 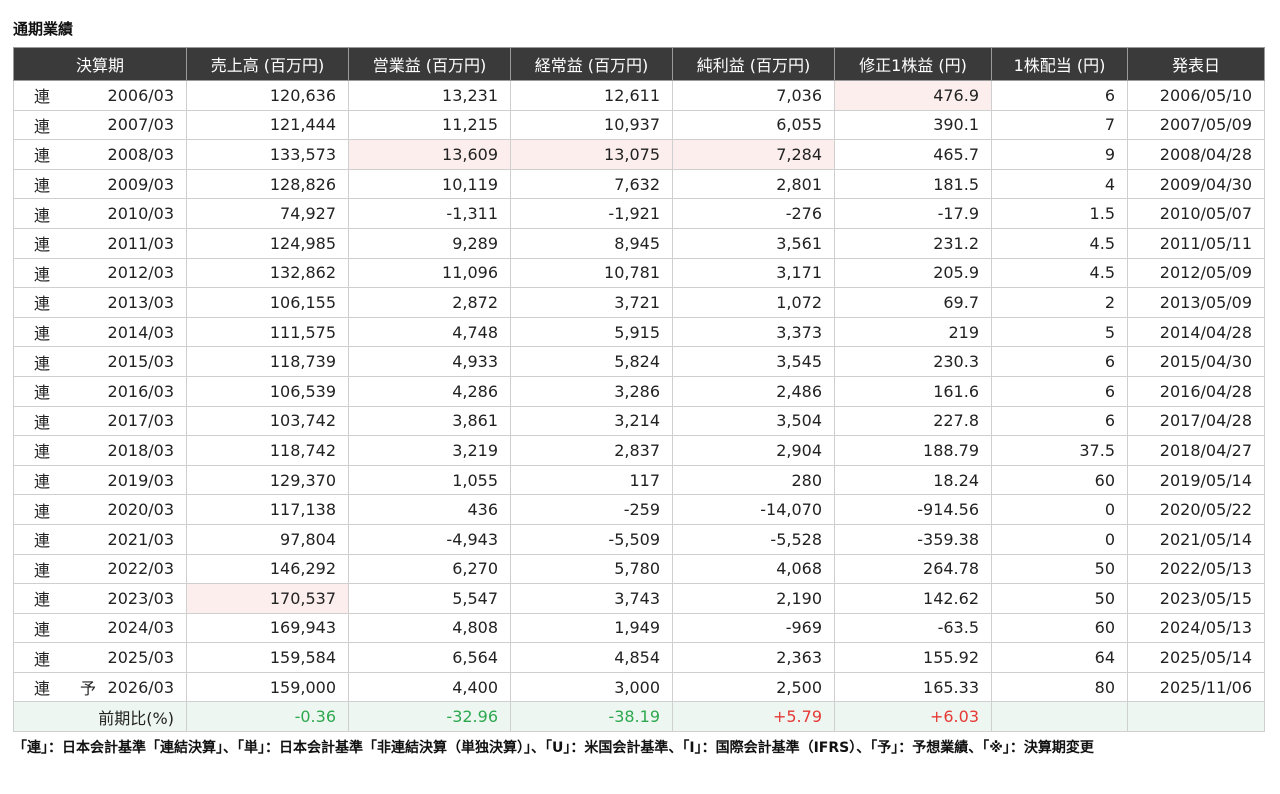 I want to click on ordinary-income-cell: 3,721, so click(x=591, y=302).